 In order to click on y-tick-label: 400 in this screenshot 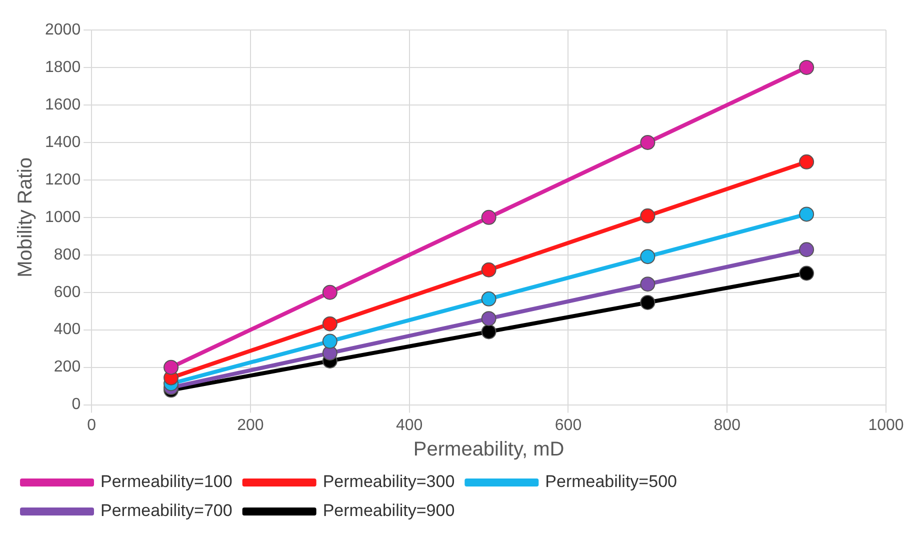, I will do `click(67, 329)`.